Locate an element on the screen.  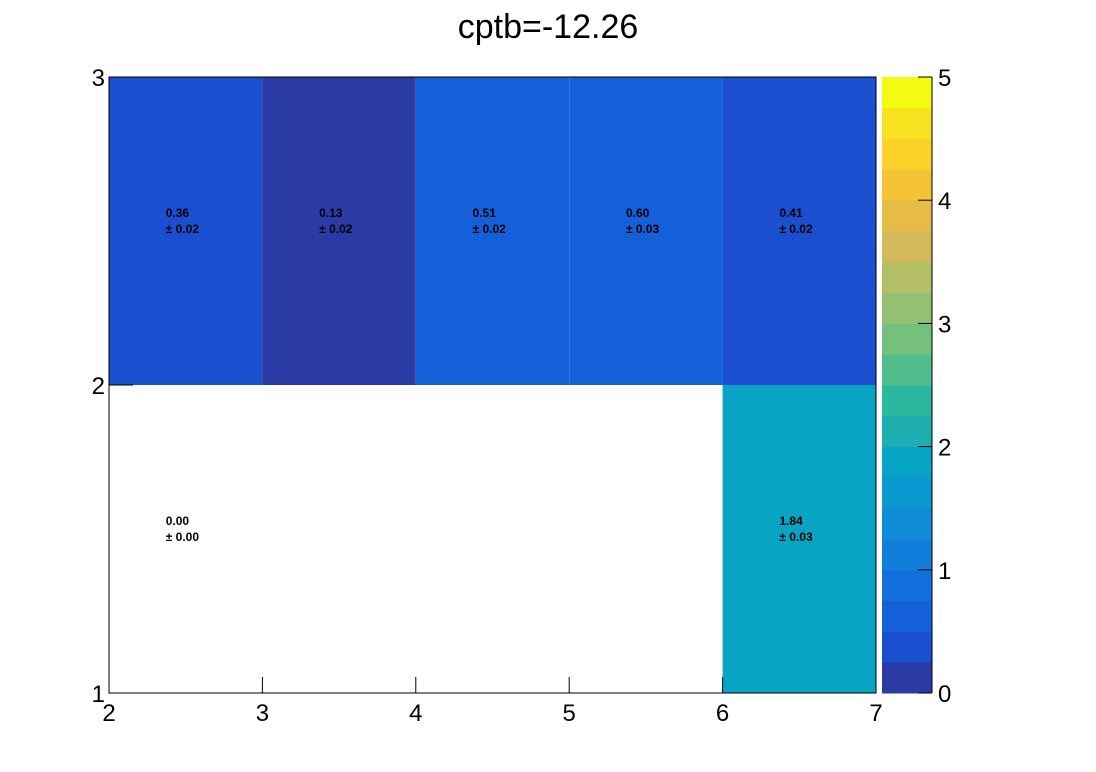
cell-value-label: 0.41 is located at coordinates (791, 213).